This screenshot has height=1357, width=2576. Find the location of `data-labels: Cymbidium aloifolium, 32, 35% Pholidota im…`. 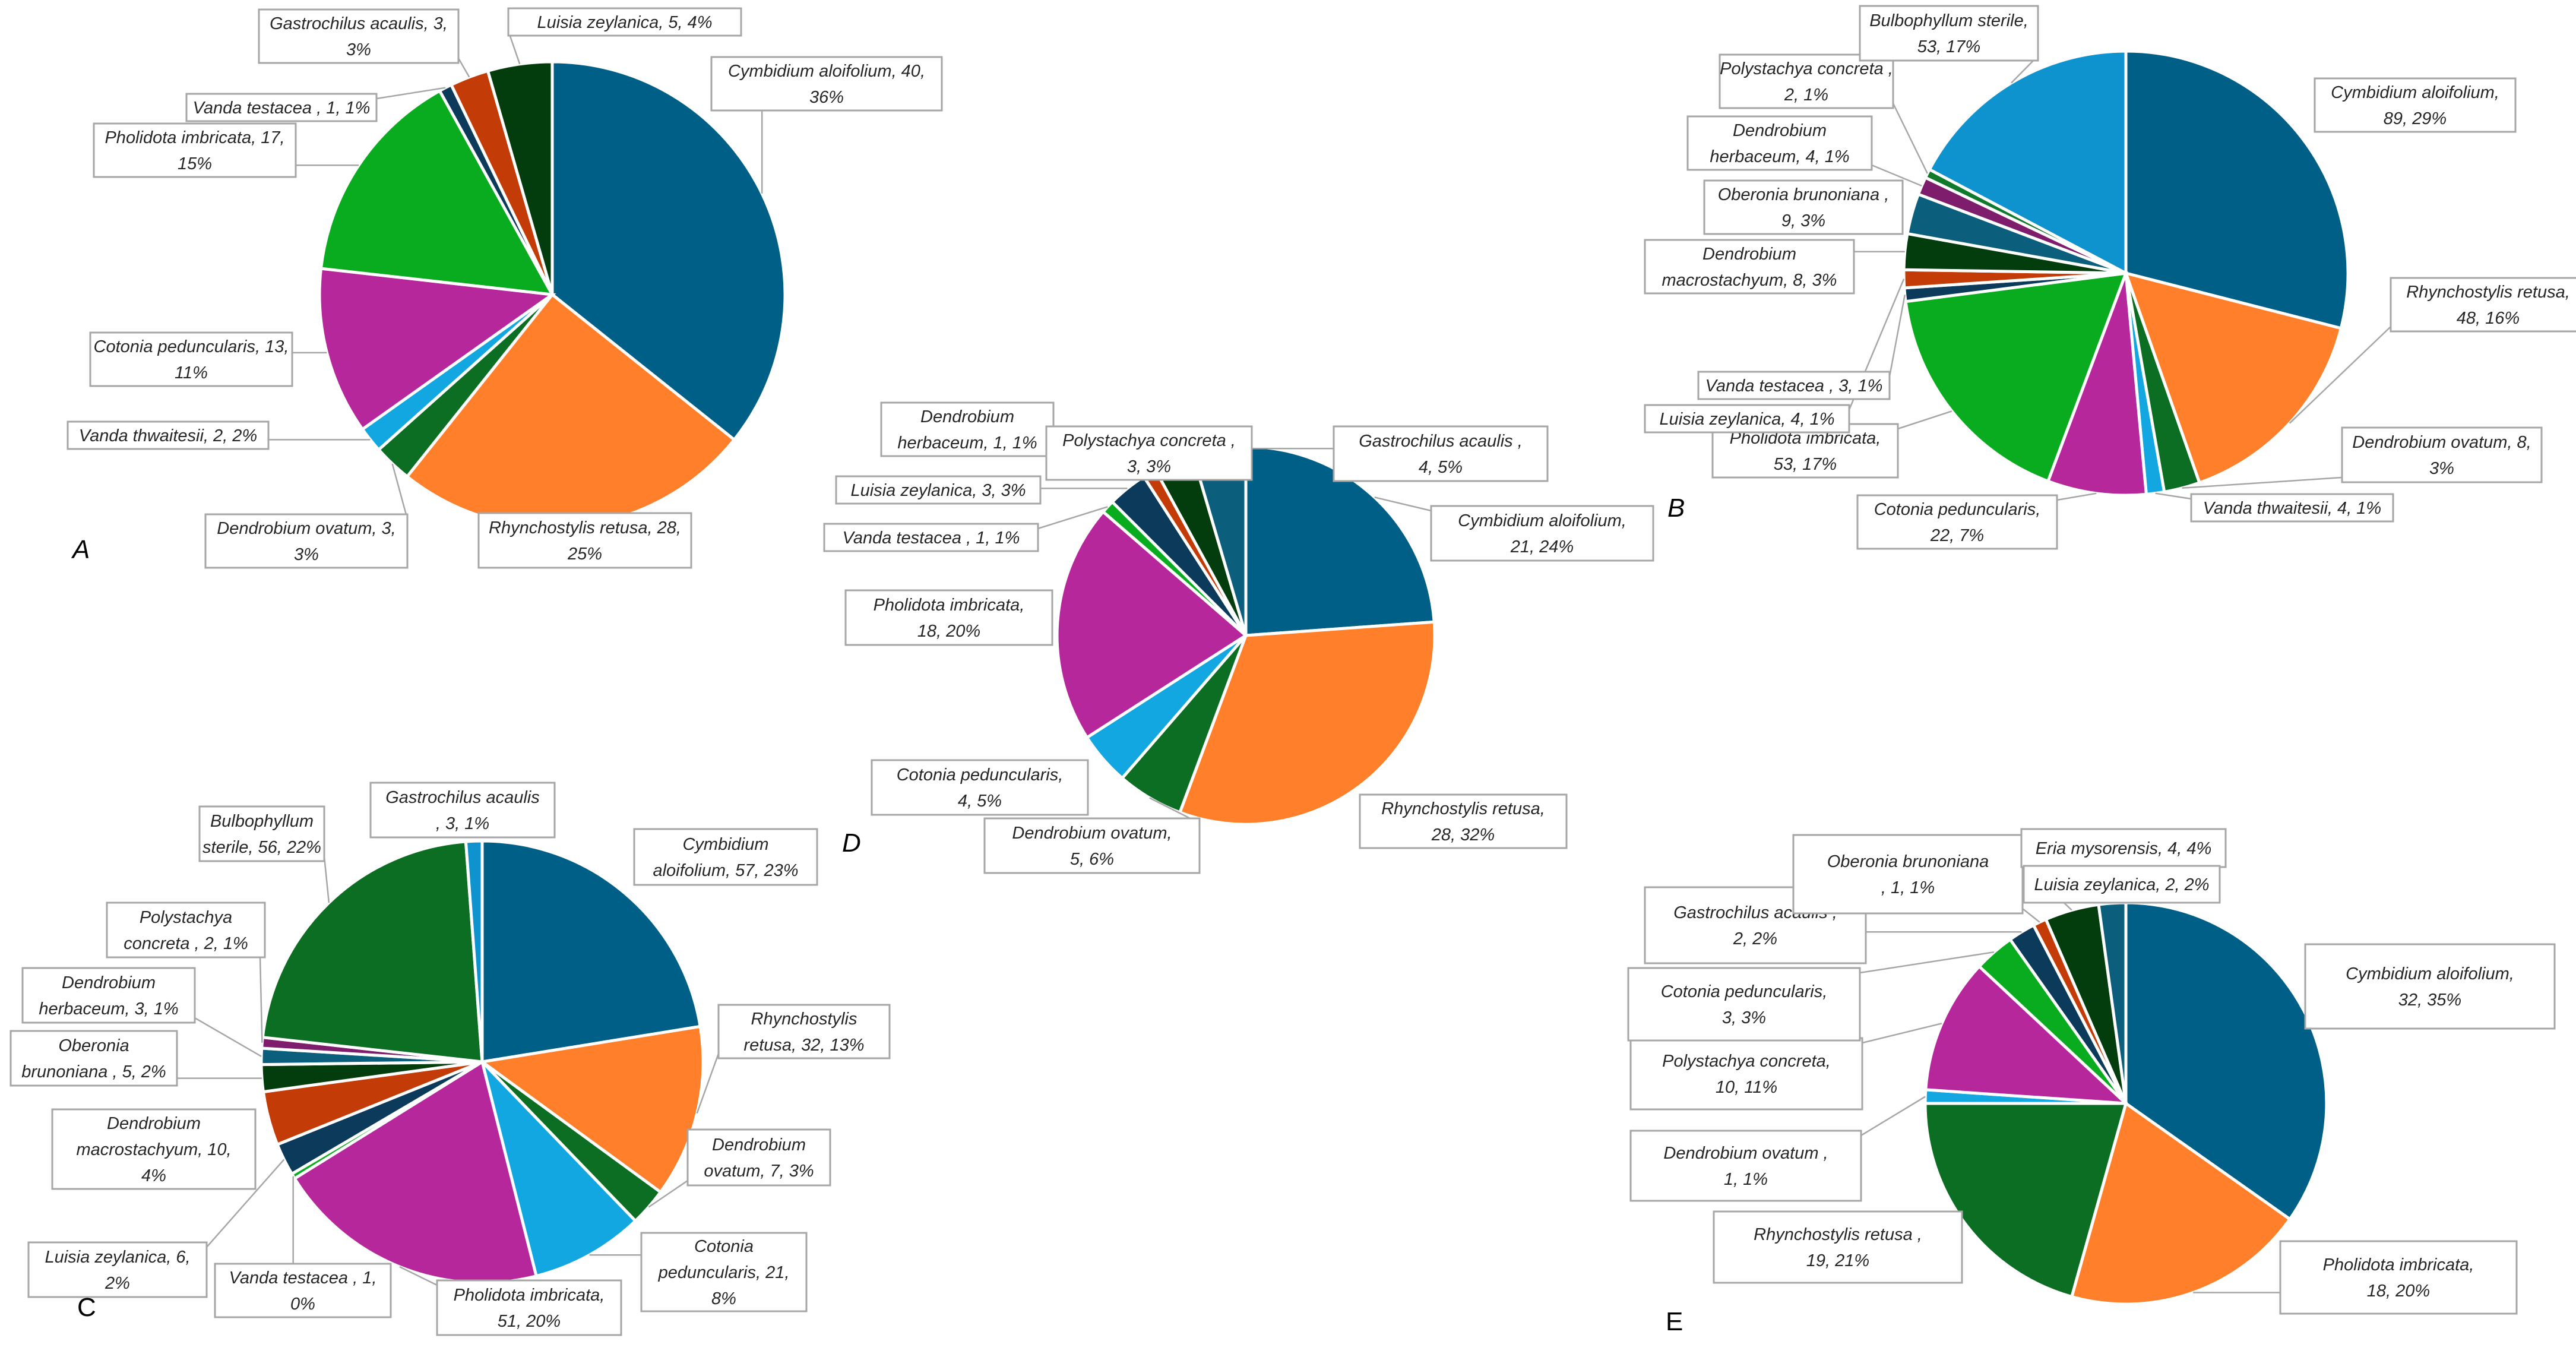

data-labels: Cymbidium aloifolium, 32, 35% Pholidota im… is located at coordinates (2091, 1071).